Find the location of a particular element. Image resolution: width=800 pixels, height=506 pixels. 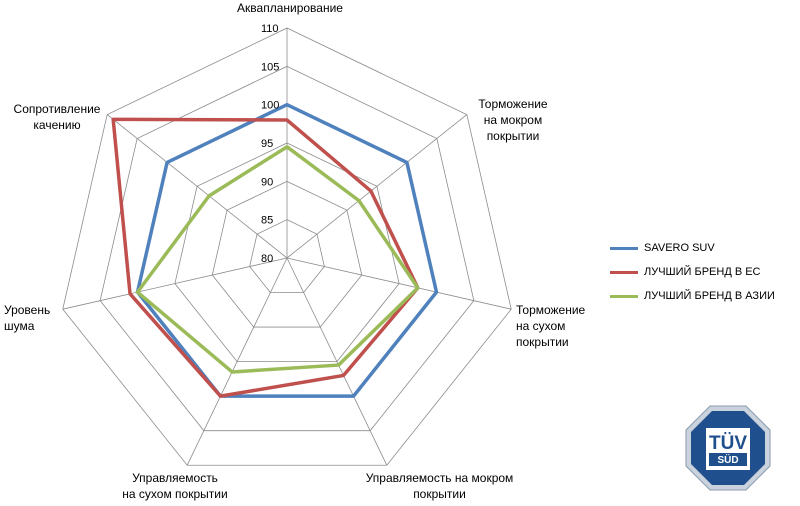

tuv-sud-logo: TÜV SÜD is located at coordinates (728, 448).